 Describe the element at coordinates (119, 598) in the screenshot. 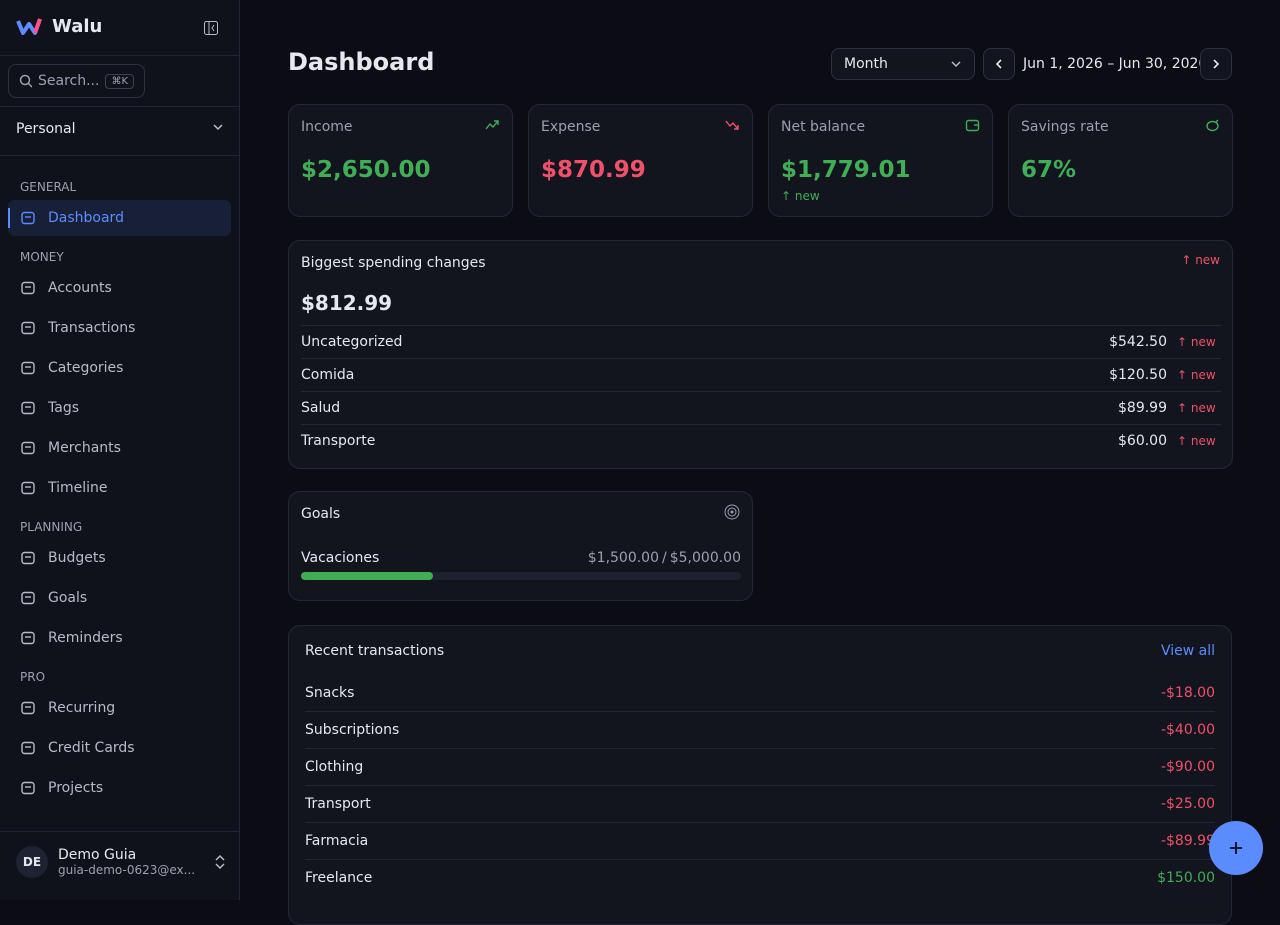

I see `nav-item: Goals` at that location.